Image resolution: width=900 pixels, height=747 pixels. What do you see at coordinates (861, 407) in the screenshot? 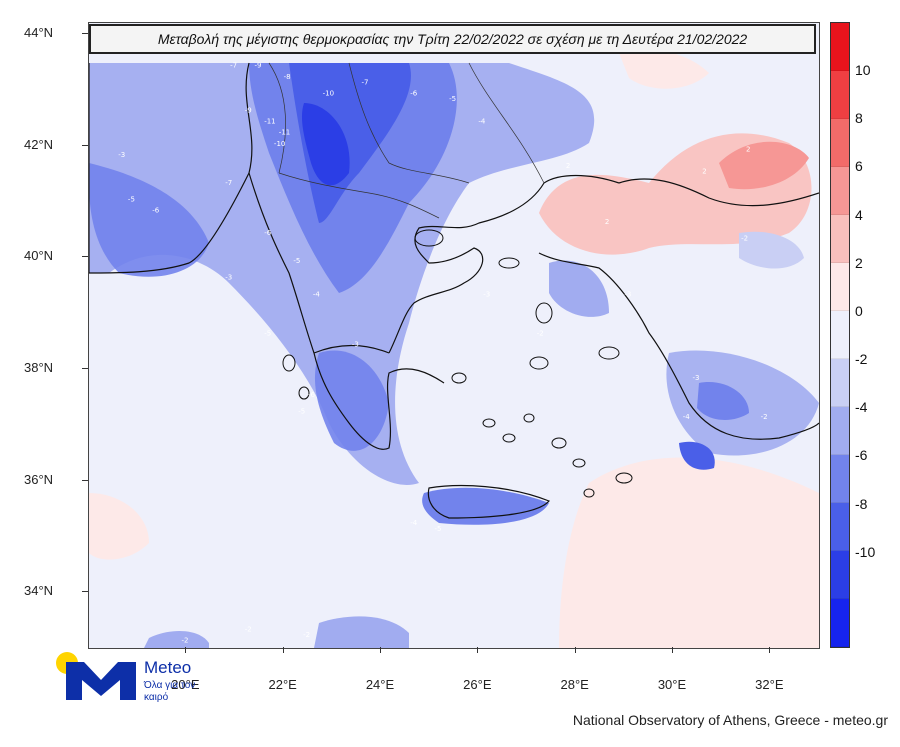
I see `colorbar-label: -4` at bounding box center [861, 407].